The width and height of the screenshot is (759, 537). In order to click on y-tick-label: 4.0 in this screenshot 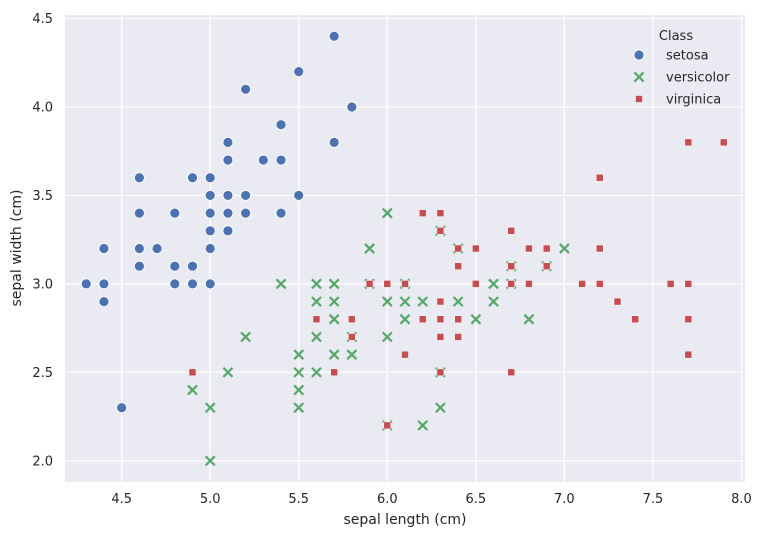, I will do `click(42, 107)`.